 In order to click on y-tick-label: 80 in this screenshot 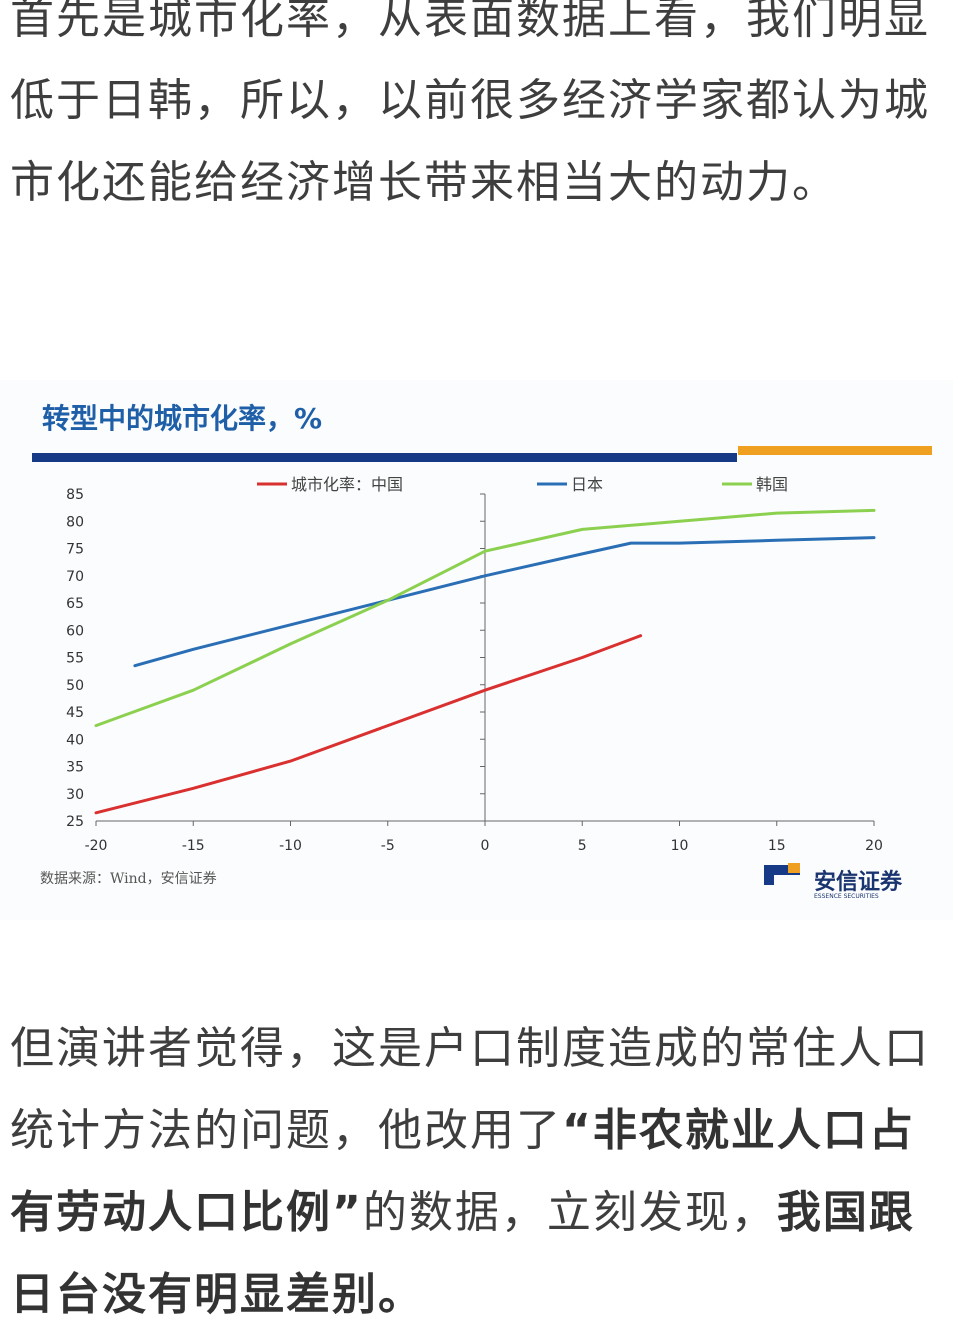, I will do `click(75, 522)`.